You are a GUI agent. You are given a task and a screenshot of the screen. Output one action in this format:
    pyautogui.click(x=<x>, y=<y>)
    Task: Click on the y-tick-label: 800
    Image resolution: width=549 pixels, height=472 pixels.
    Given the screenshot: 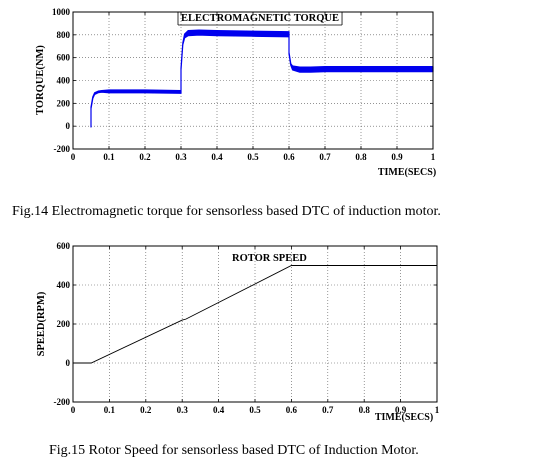 What is the action you would take?
    pyautogui.click(x=64, y=35)
    